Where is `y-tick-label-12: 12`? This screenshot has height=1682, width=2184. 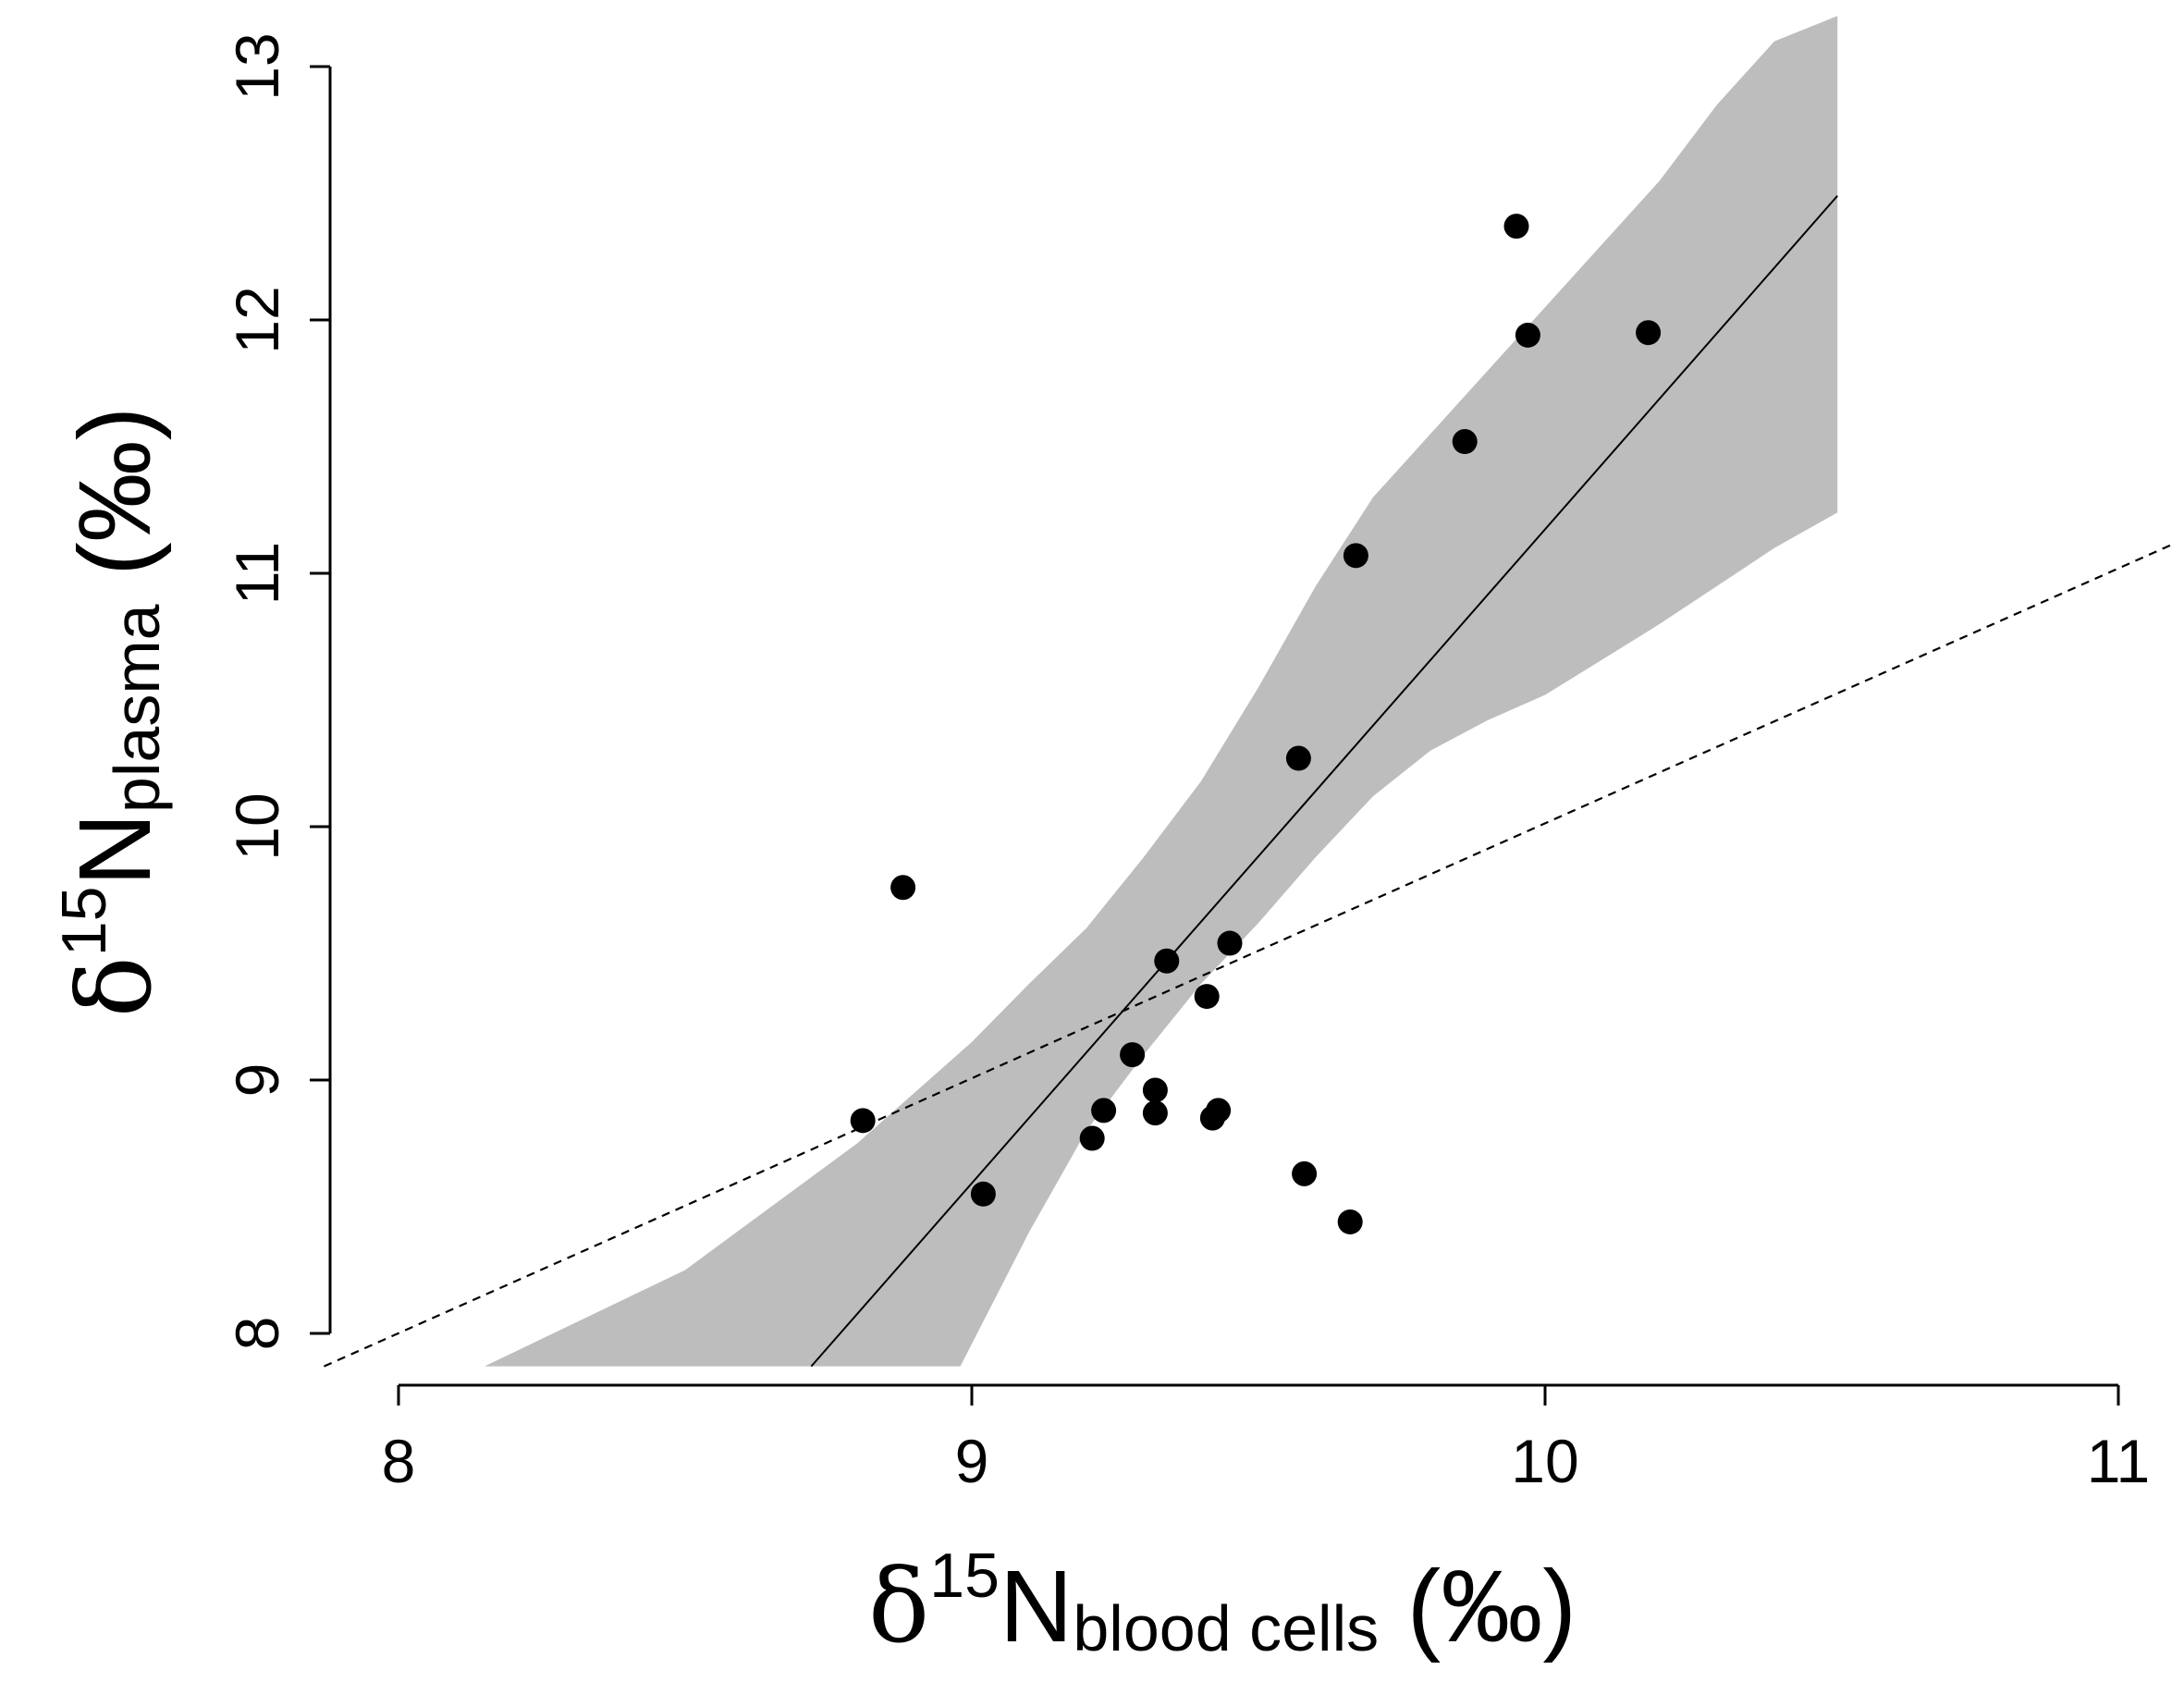 y-tick-label-12: 12 is located at coordinates (257, 319).